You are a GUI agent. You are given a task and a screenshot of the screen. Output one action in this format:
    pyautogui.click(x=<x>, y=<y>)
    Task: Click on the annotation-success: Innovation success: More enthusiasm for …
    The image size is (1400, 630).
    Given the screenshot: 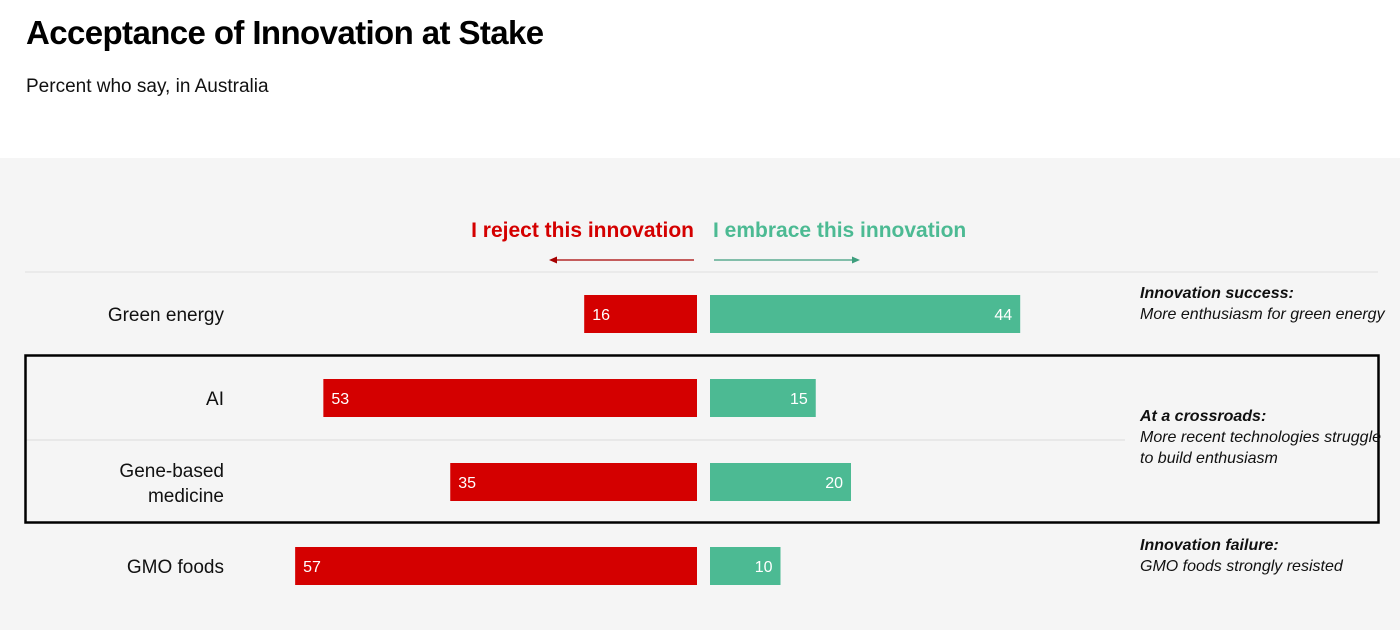 What is the action you would take?
    pyautogui.click(x=1265, y=304)
    